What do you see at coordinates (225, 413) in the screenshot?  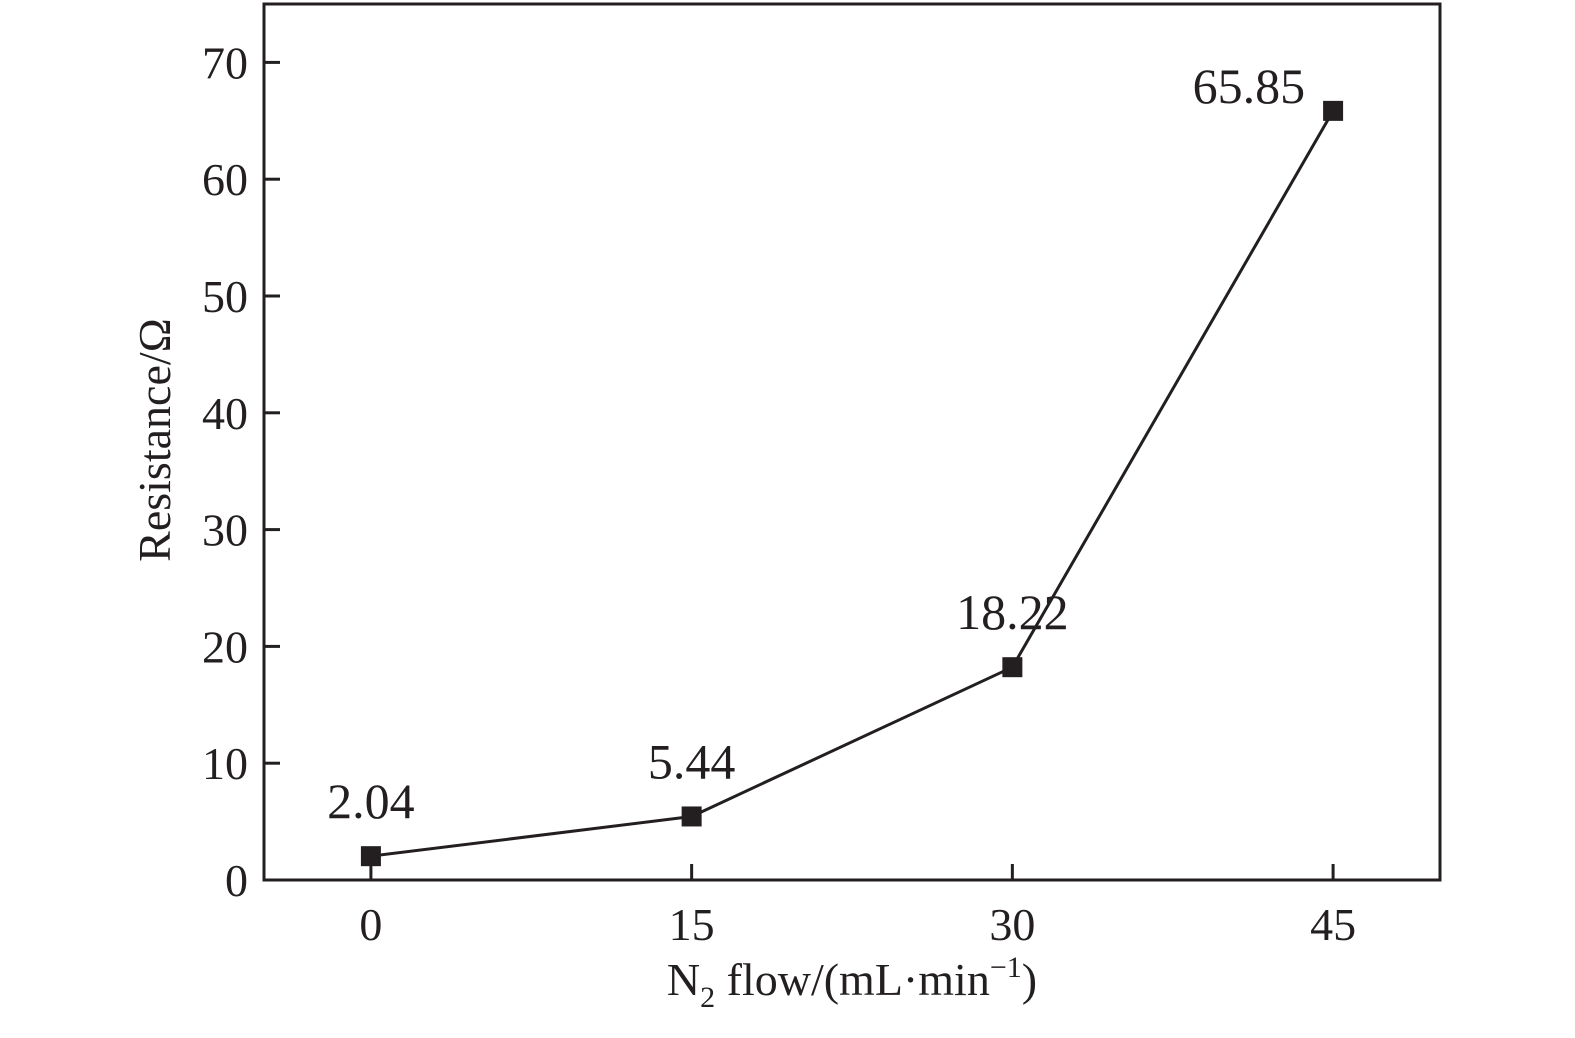 I see `y-tick-label: 40` at bounding box center [225, 413].